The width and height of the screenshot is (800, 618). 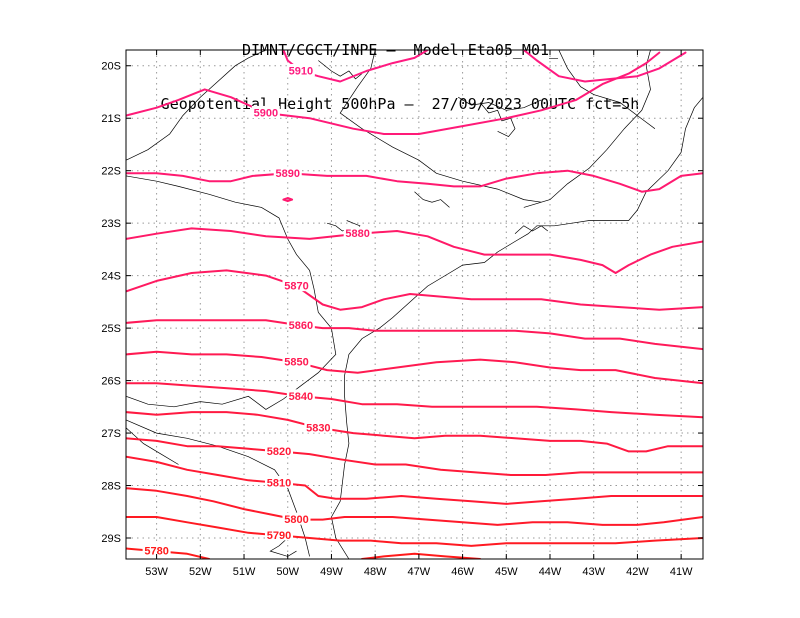 What do you see at coordinates (111, 172) in the screenshot?
I see `lat-tick-label: 22S` at bounding box center [111, 172].